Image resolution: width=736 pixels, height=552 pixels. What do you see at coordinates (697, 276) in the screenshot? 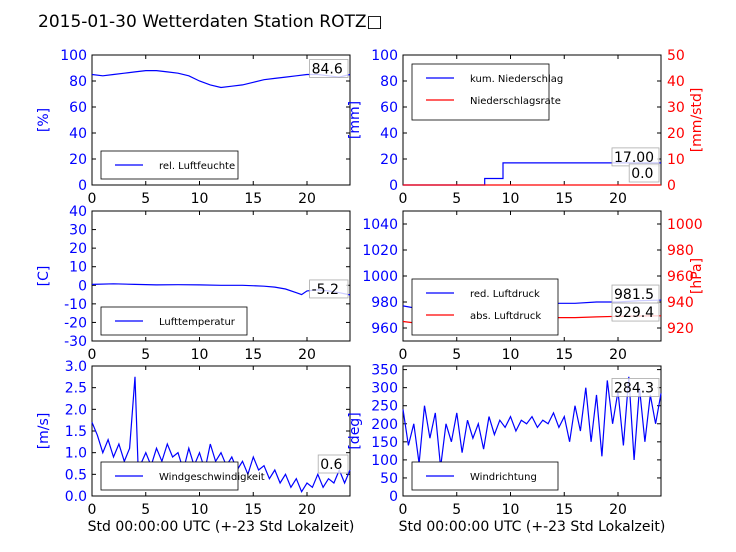
I see `y2-axis-label: [hPa]` at bounding box center [697, 276].